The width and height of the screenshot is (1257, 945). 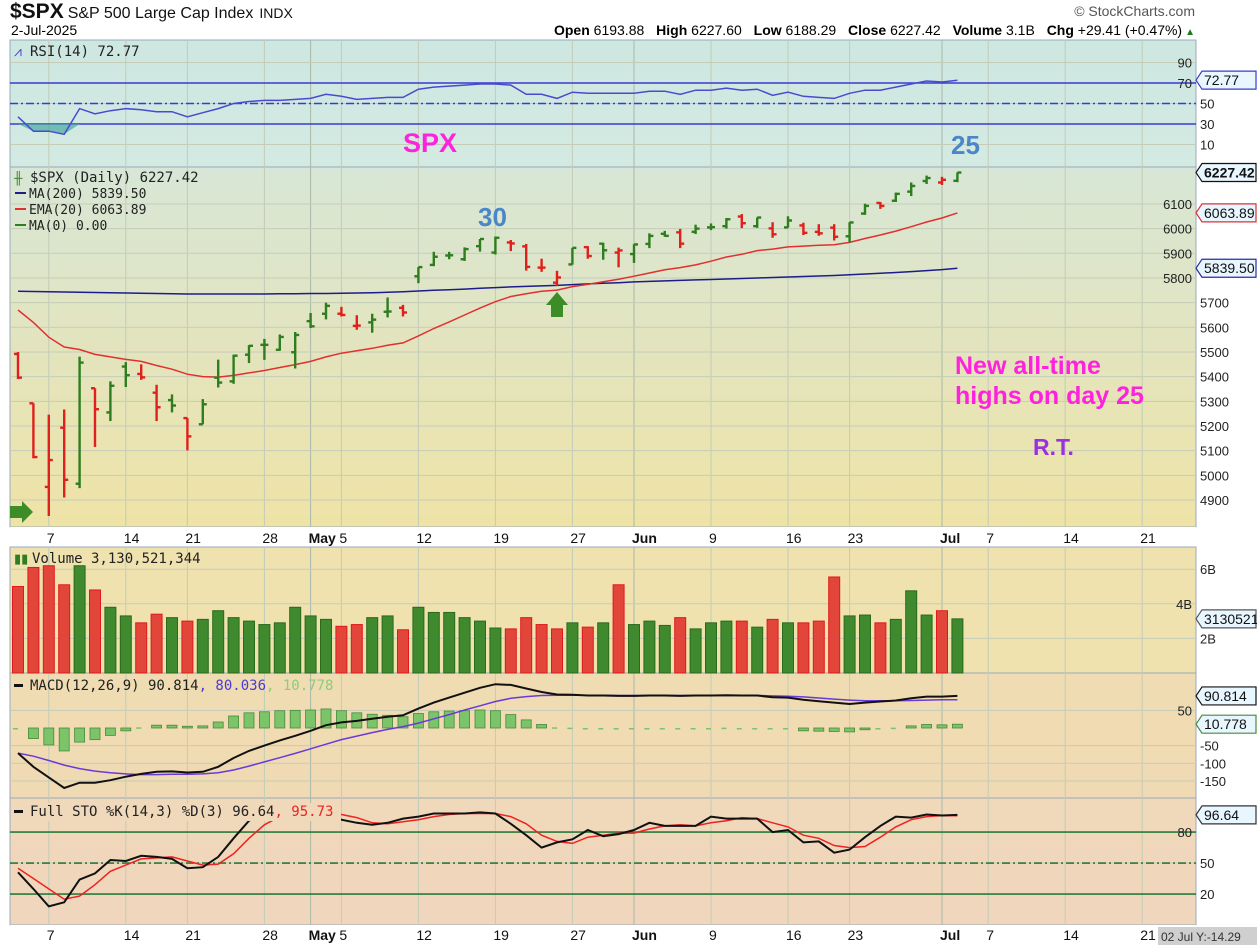 I want to click on date-axis-label: 23, so click(x=856, y=538).